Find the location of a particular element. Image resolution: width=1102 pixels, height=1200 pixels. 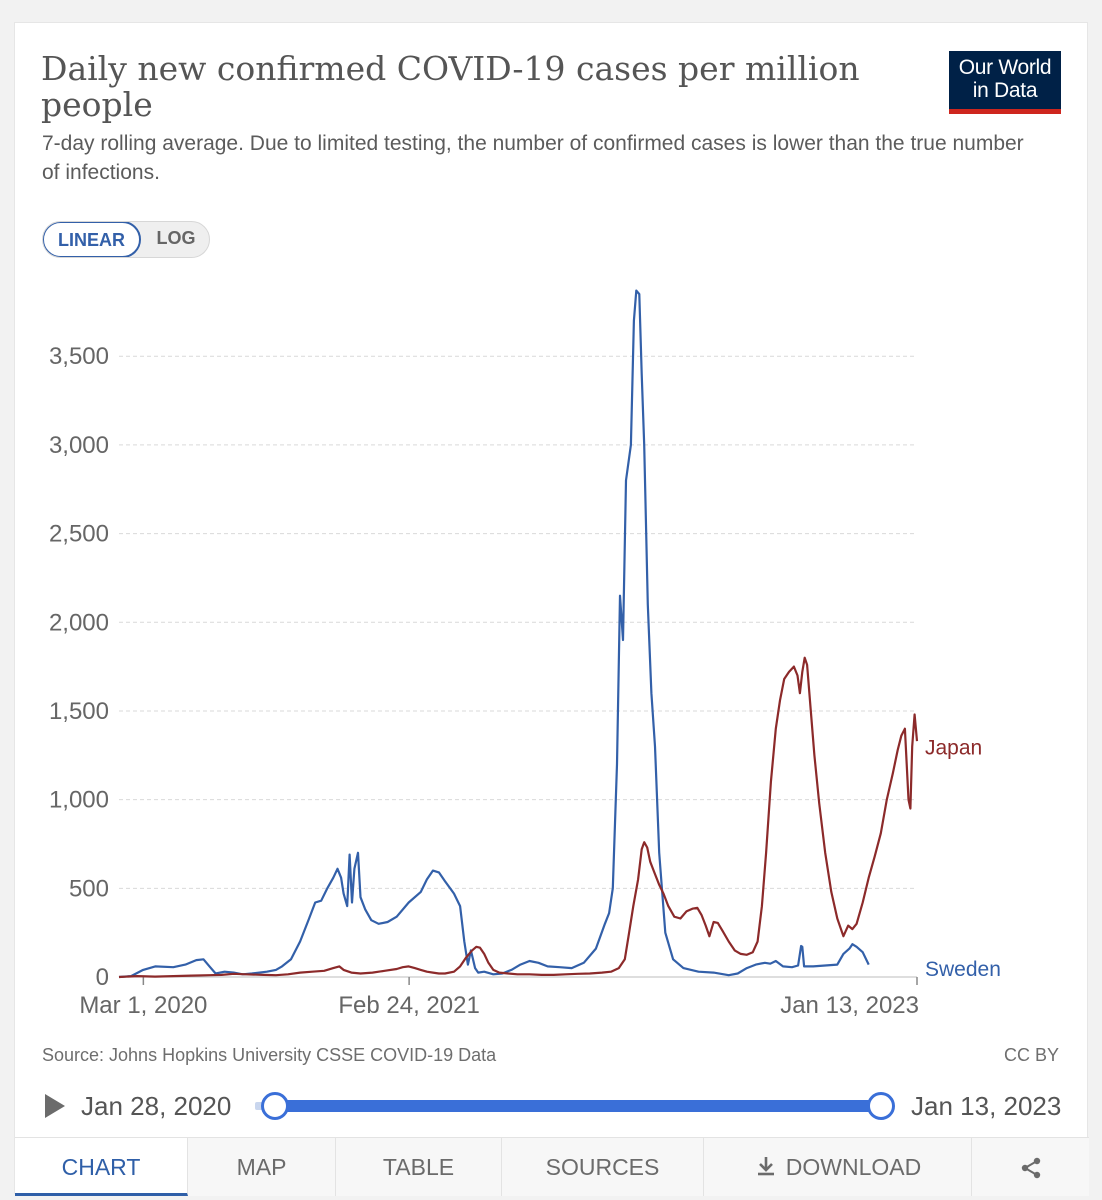

timeline-end-date: Jan 13, 2023 is located at coordinates (986, 1106).